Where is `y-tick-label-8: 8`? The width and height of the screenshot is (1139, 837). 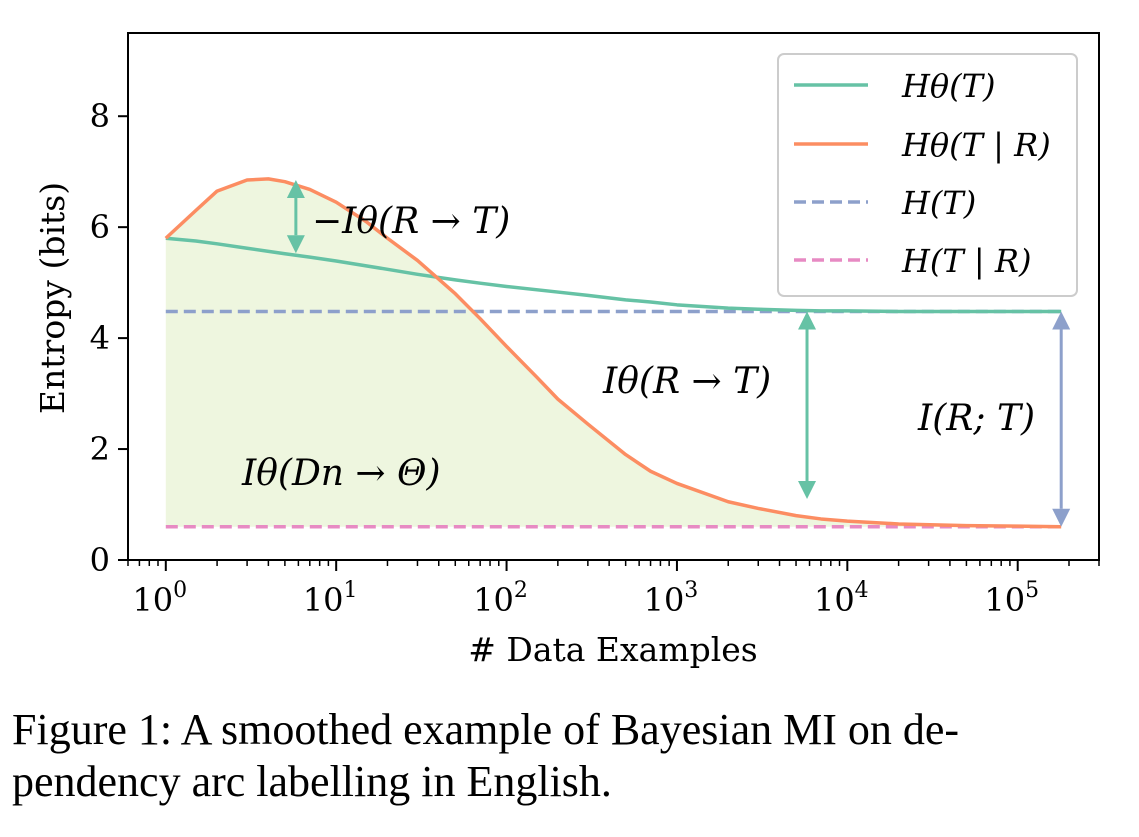
y-tick-label-8: 8 is located at coordinates (100, 116).